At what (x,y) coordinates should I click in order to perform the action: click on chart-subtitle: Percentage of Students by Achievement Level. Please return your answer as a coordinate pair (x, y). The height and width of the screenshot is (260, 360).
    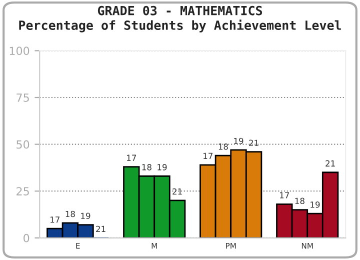
    Looking at the image, I should click on (180, 26).